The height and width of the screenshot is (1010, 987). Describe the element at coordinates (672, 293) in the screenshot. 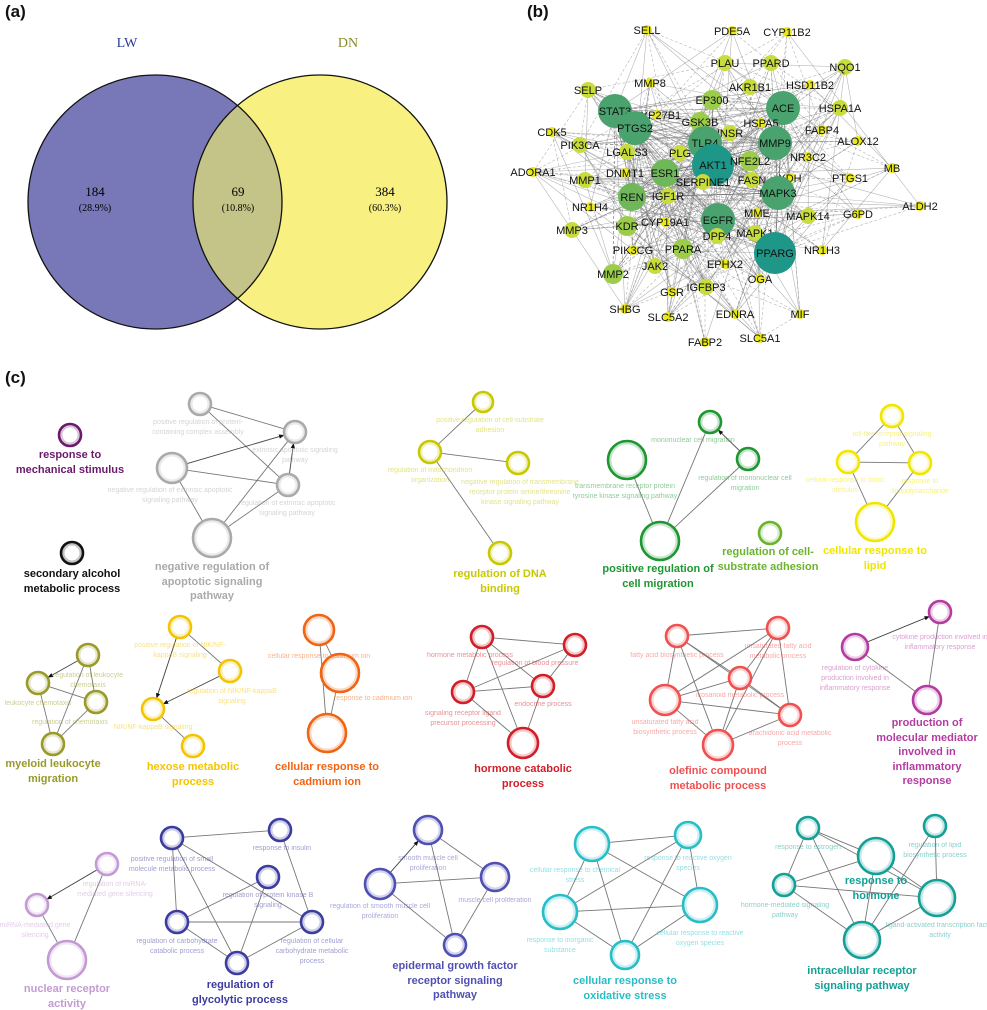

I see `network-node: GSR` at that location.